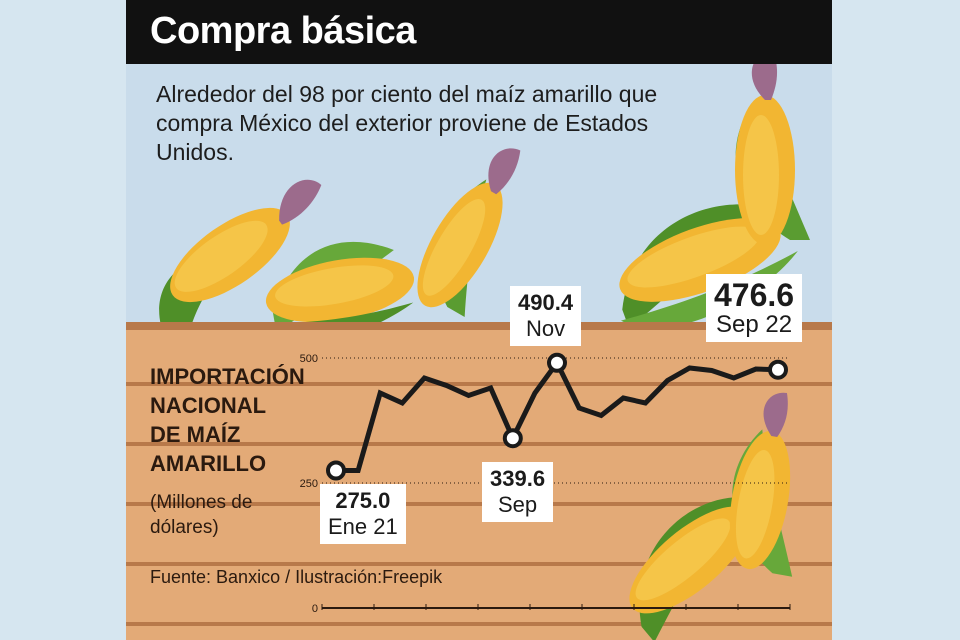 This screenshot has width=960, height=640. Describe the element at coordinates (518, 478) in the screenshot. I see `callout-value: 339.6` at that location.